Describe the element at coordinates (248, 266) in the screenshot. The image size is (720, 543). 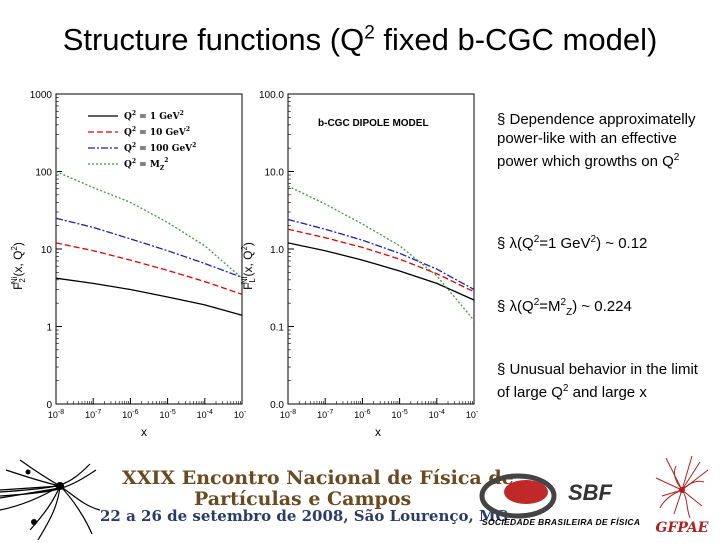
I see `y-axis-label: FLNi(x, Q2)` at that location.